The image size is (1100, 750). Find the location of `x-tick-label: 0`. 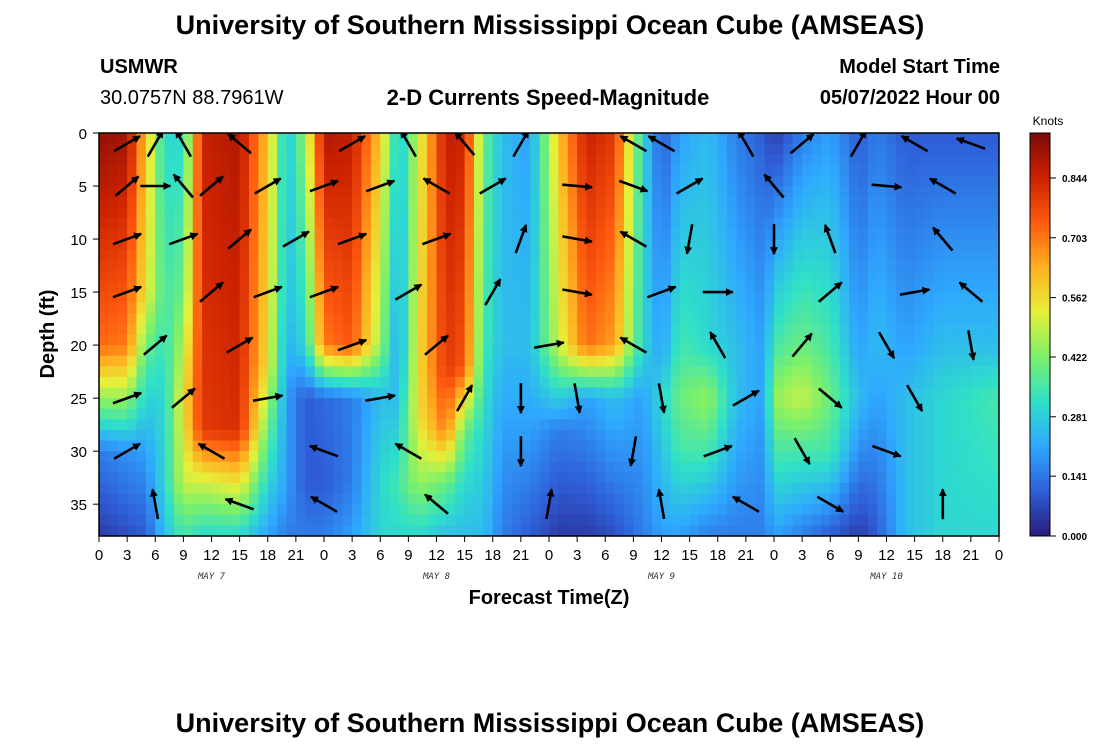

x-tick-label: 0 is located at coordinates (549, 555).